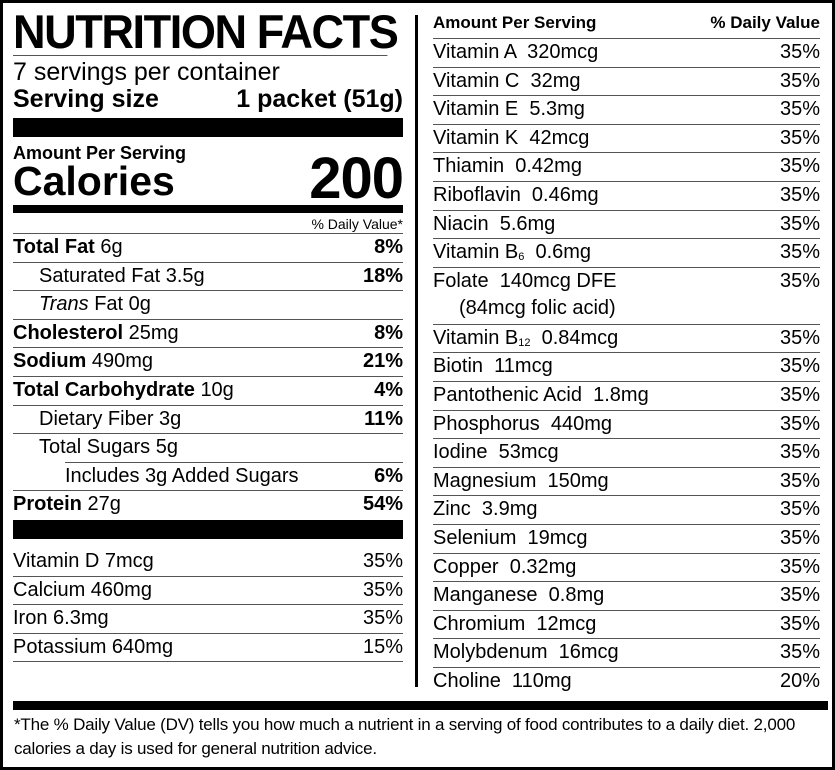 The width and height of the screenshot is (835, 770). Describe the element at coordinates (626, 139) in the screenshot. I see `micro-row-vitamin-k: Vitamin K 42mcg 35%` at that location.